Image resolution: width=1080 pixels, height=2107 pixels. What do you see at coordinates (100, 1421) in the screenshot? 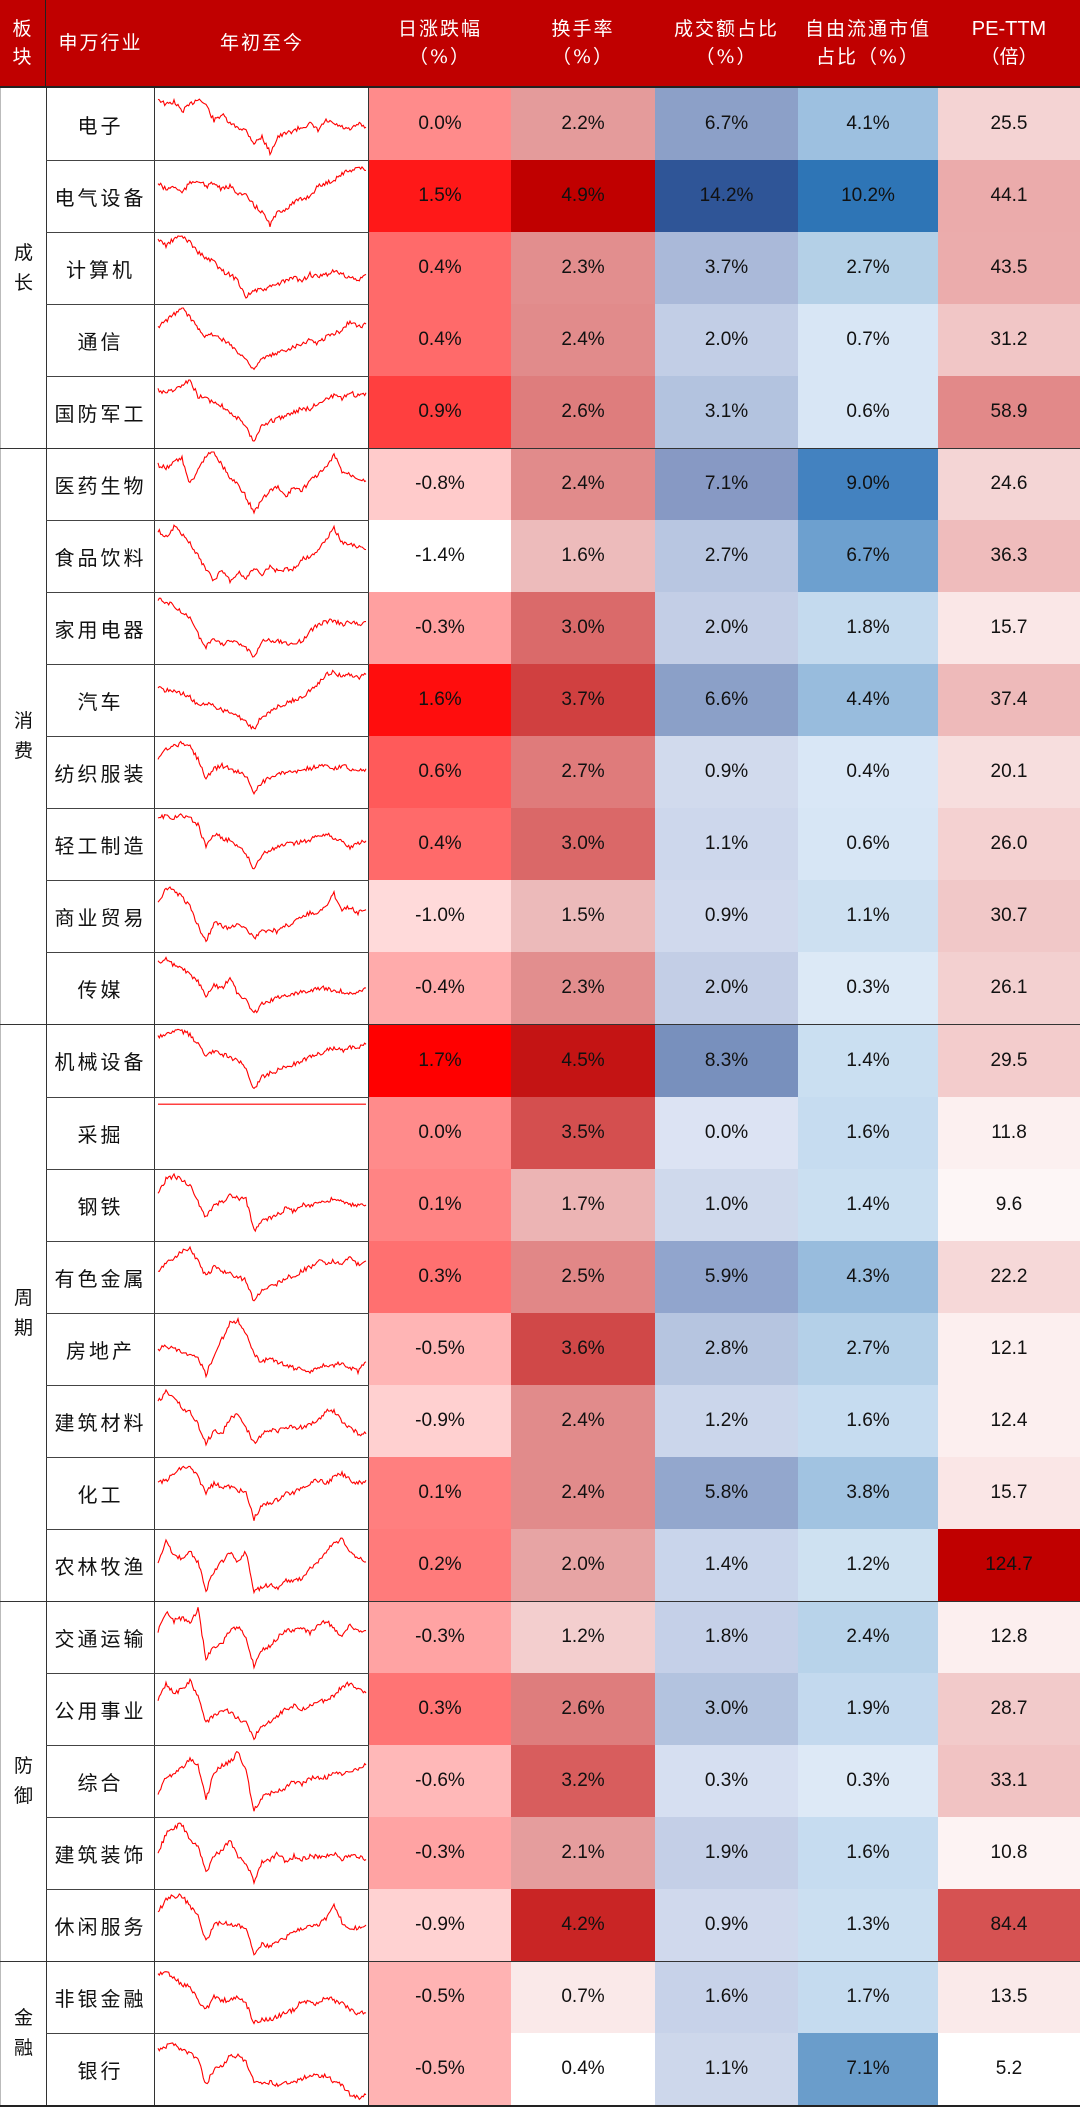
I see `industry-name: 建筑材料` at bounding box center [100, 1421].